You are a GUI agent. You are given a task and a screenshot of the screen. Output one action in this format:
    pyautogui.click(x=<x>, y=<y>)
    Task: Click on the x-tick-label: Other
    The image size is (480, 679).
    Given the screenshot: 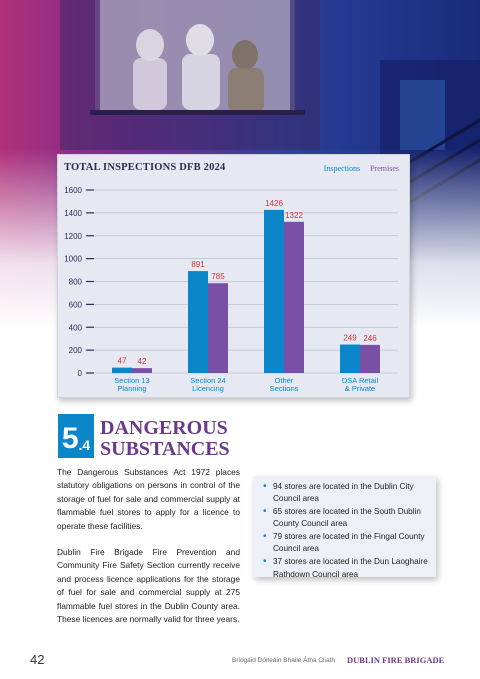 What is the action you would take?
    pyautogui.click(x=284, y=380)
    